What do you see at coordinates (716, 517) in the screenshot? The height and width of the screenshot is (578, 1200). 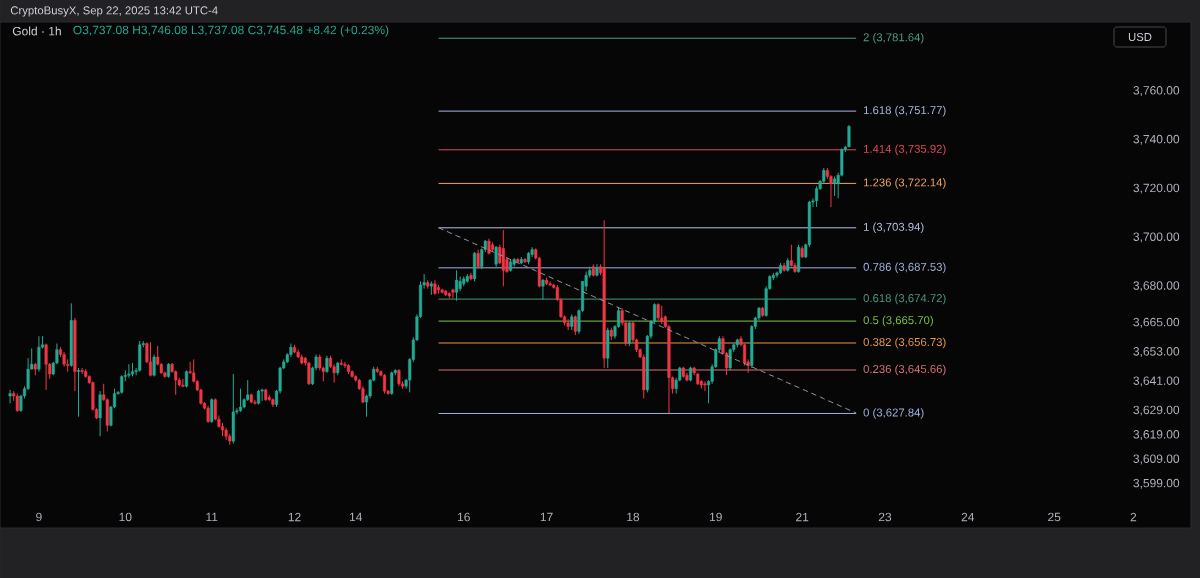 I see `x-tick-label: 19` at bounding box center [716, 517].